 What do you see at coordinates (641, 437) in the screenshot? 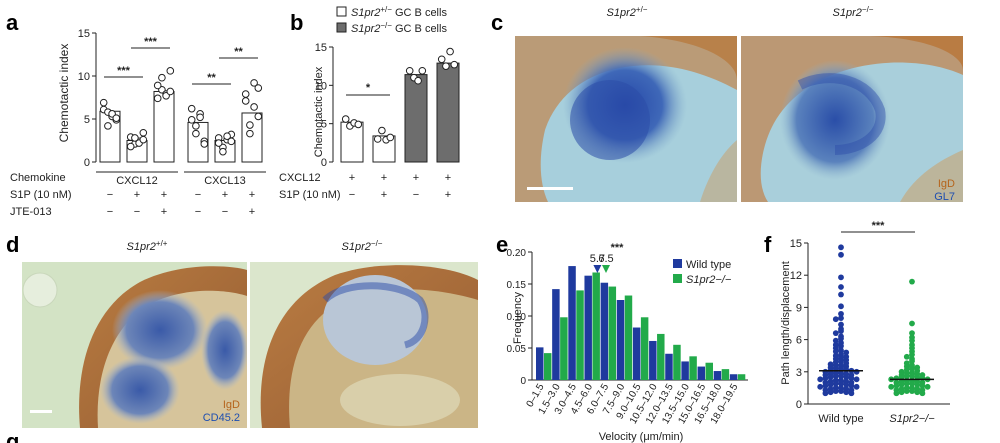
I see `chart-e-xlabel: Velocity (μm/min)` at bounding box center [641, 437].